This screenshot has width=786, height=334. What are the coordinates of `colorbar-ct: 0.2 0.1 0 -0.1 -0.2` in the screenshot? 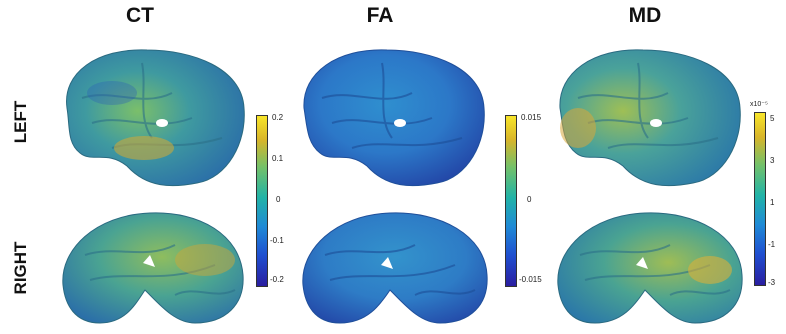 It's located at (276, 201).